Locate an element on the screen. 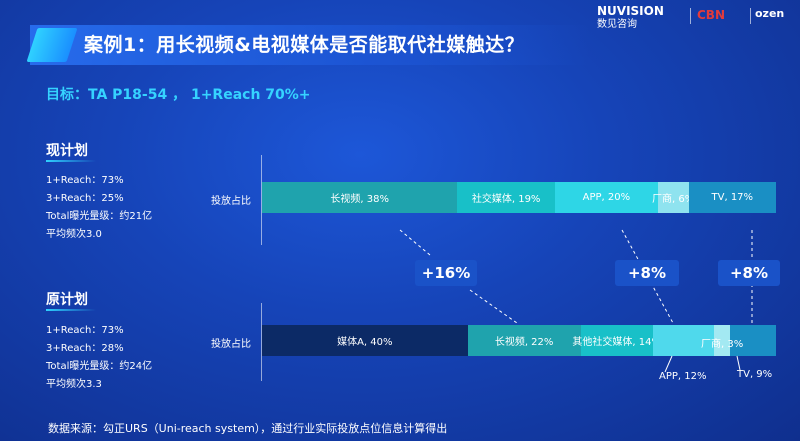  original-plan-bar: 媒体A, 40% 长视频, 22% 其他社交媒体, 14% is located at coordinates (519, 340).